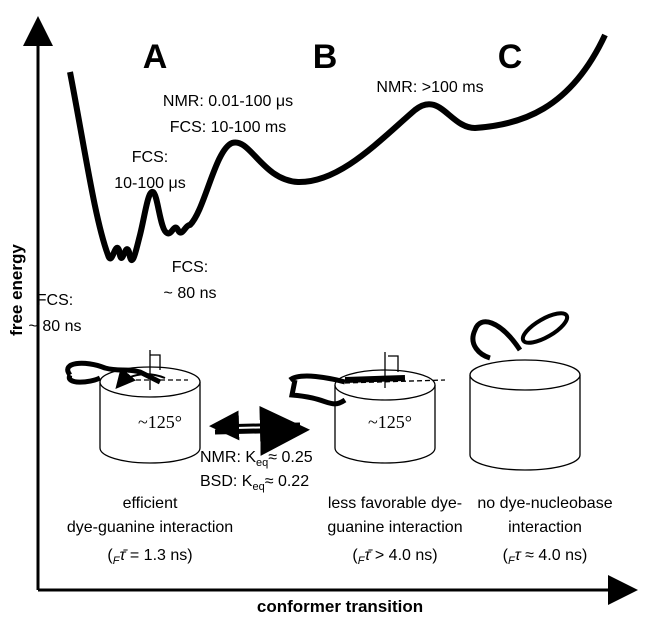  Describe the element at coordinates (340, 606) in the screenshot. I see `x-axis-label: conformer transition` at that location.